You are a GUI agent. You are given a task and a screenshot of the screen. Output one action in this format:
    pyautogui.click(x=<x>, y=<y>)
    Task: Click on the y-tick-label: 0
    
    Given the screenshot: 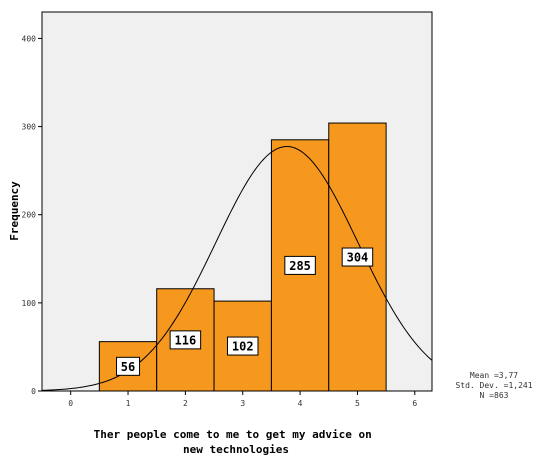 What is the action you would take?
    pyautogui.click(x=33, y=391)
    